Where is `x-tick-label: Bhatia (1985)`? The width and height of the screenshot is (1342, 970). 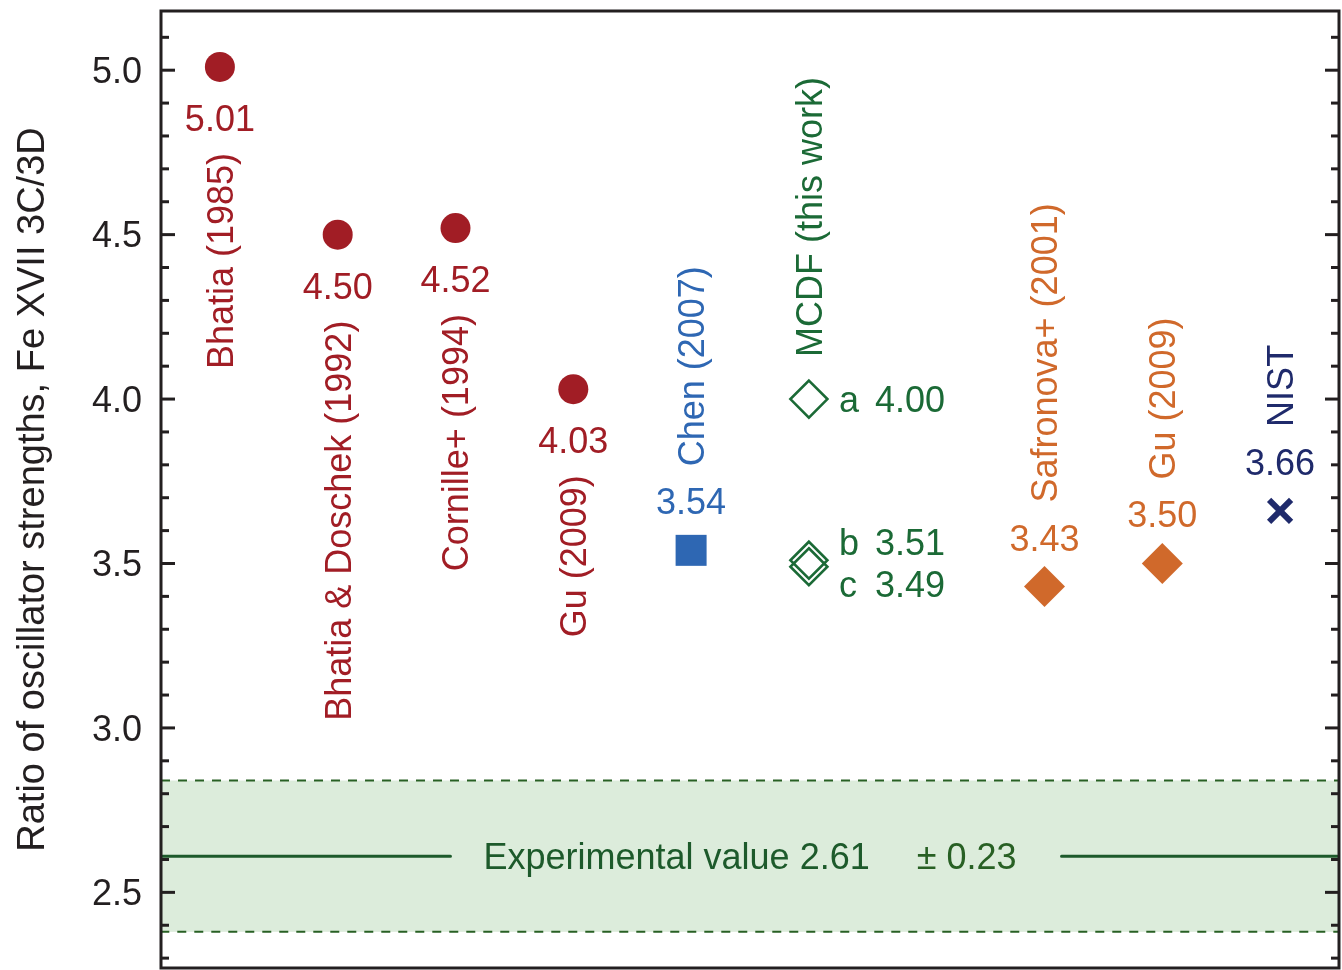
x-tick-label: Bhatia (1985) is located at coordinates (220, 261).